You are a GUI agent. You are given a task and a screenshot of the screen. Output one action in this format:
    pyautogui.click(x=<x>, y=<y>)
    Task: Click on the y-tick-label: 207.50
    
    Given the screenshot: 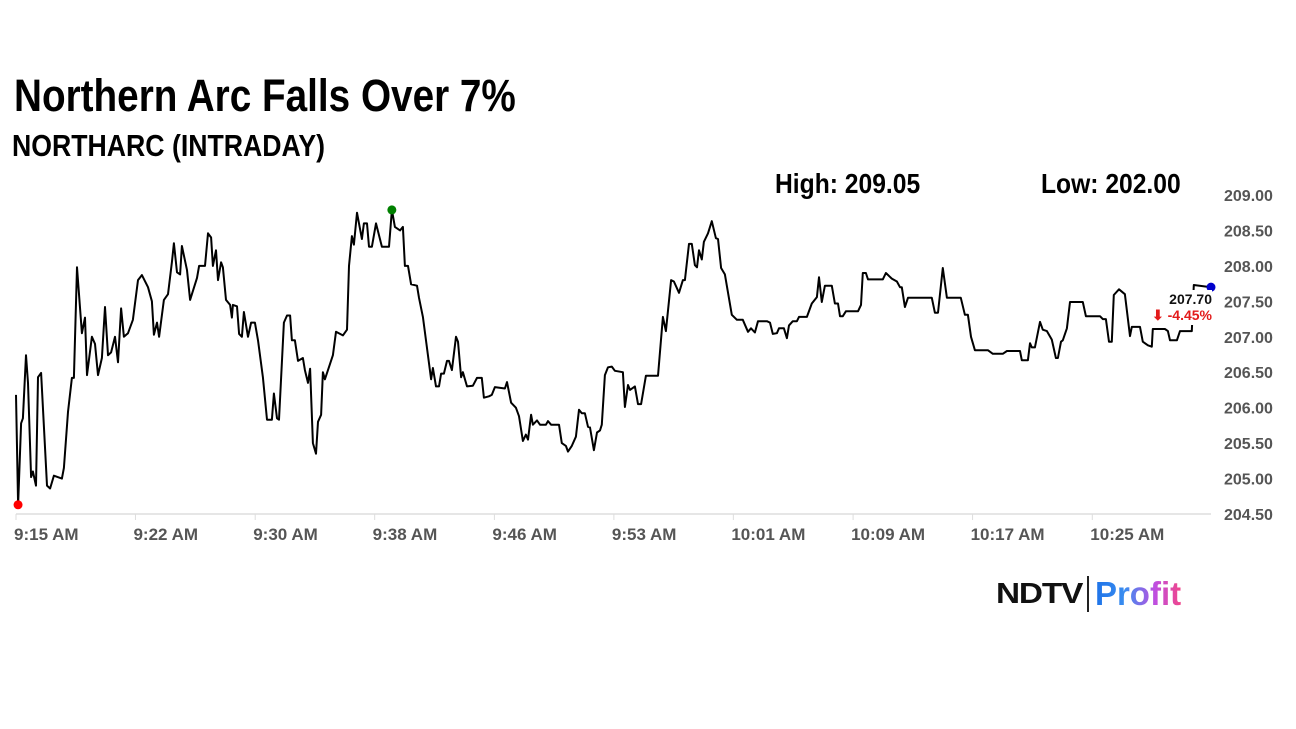 What is the action you would take?
    pyautogui.click(x=1248, y=302)
    